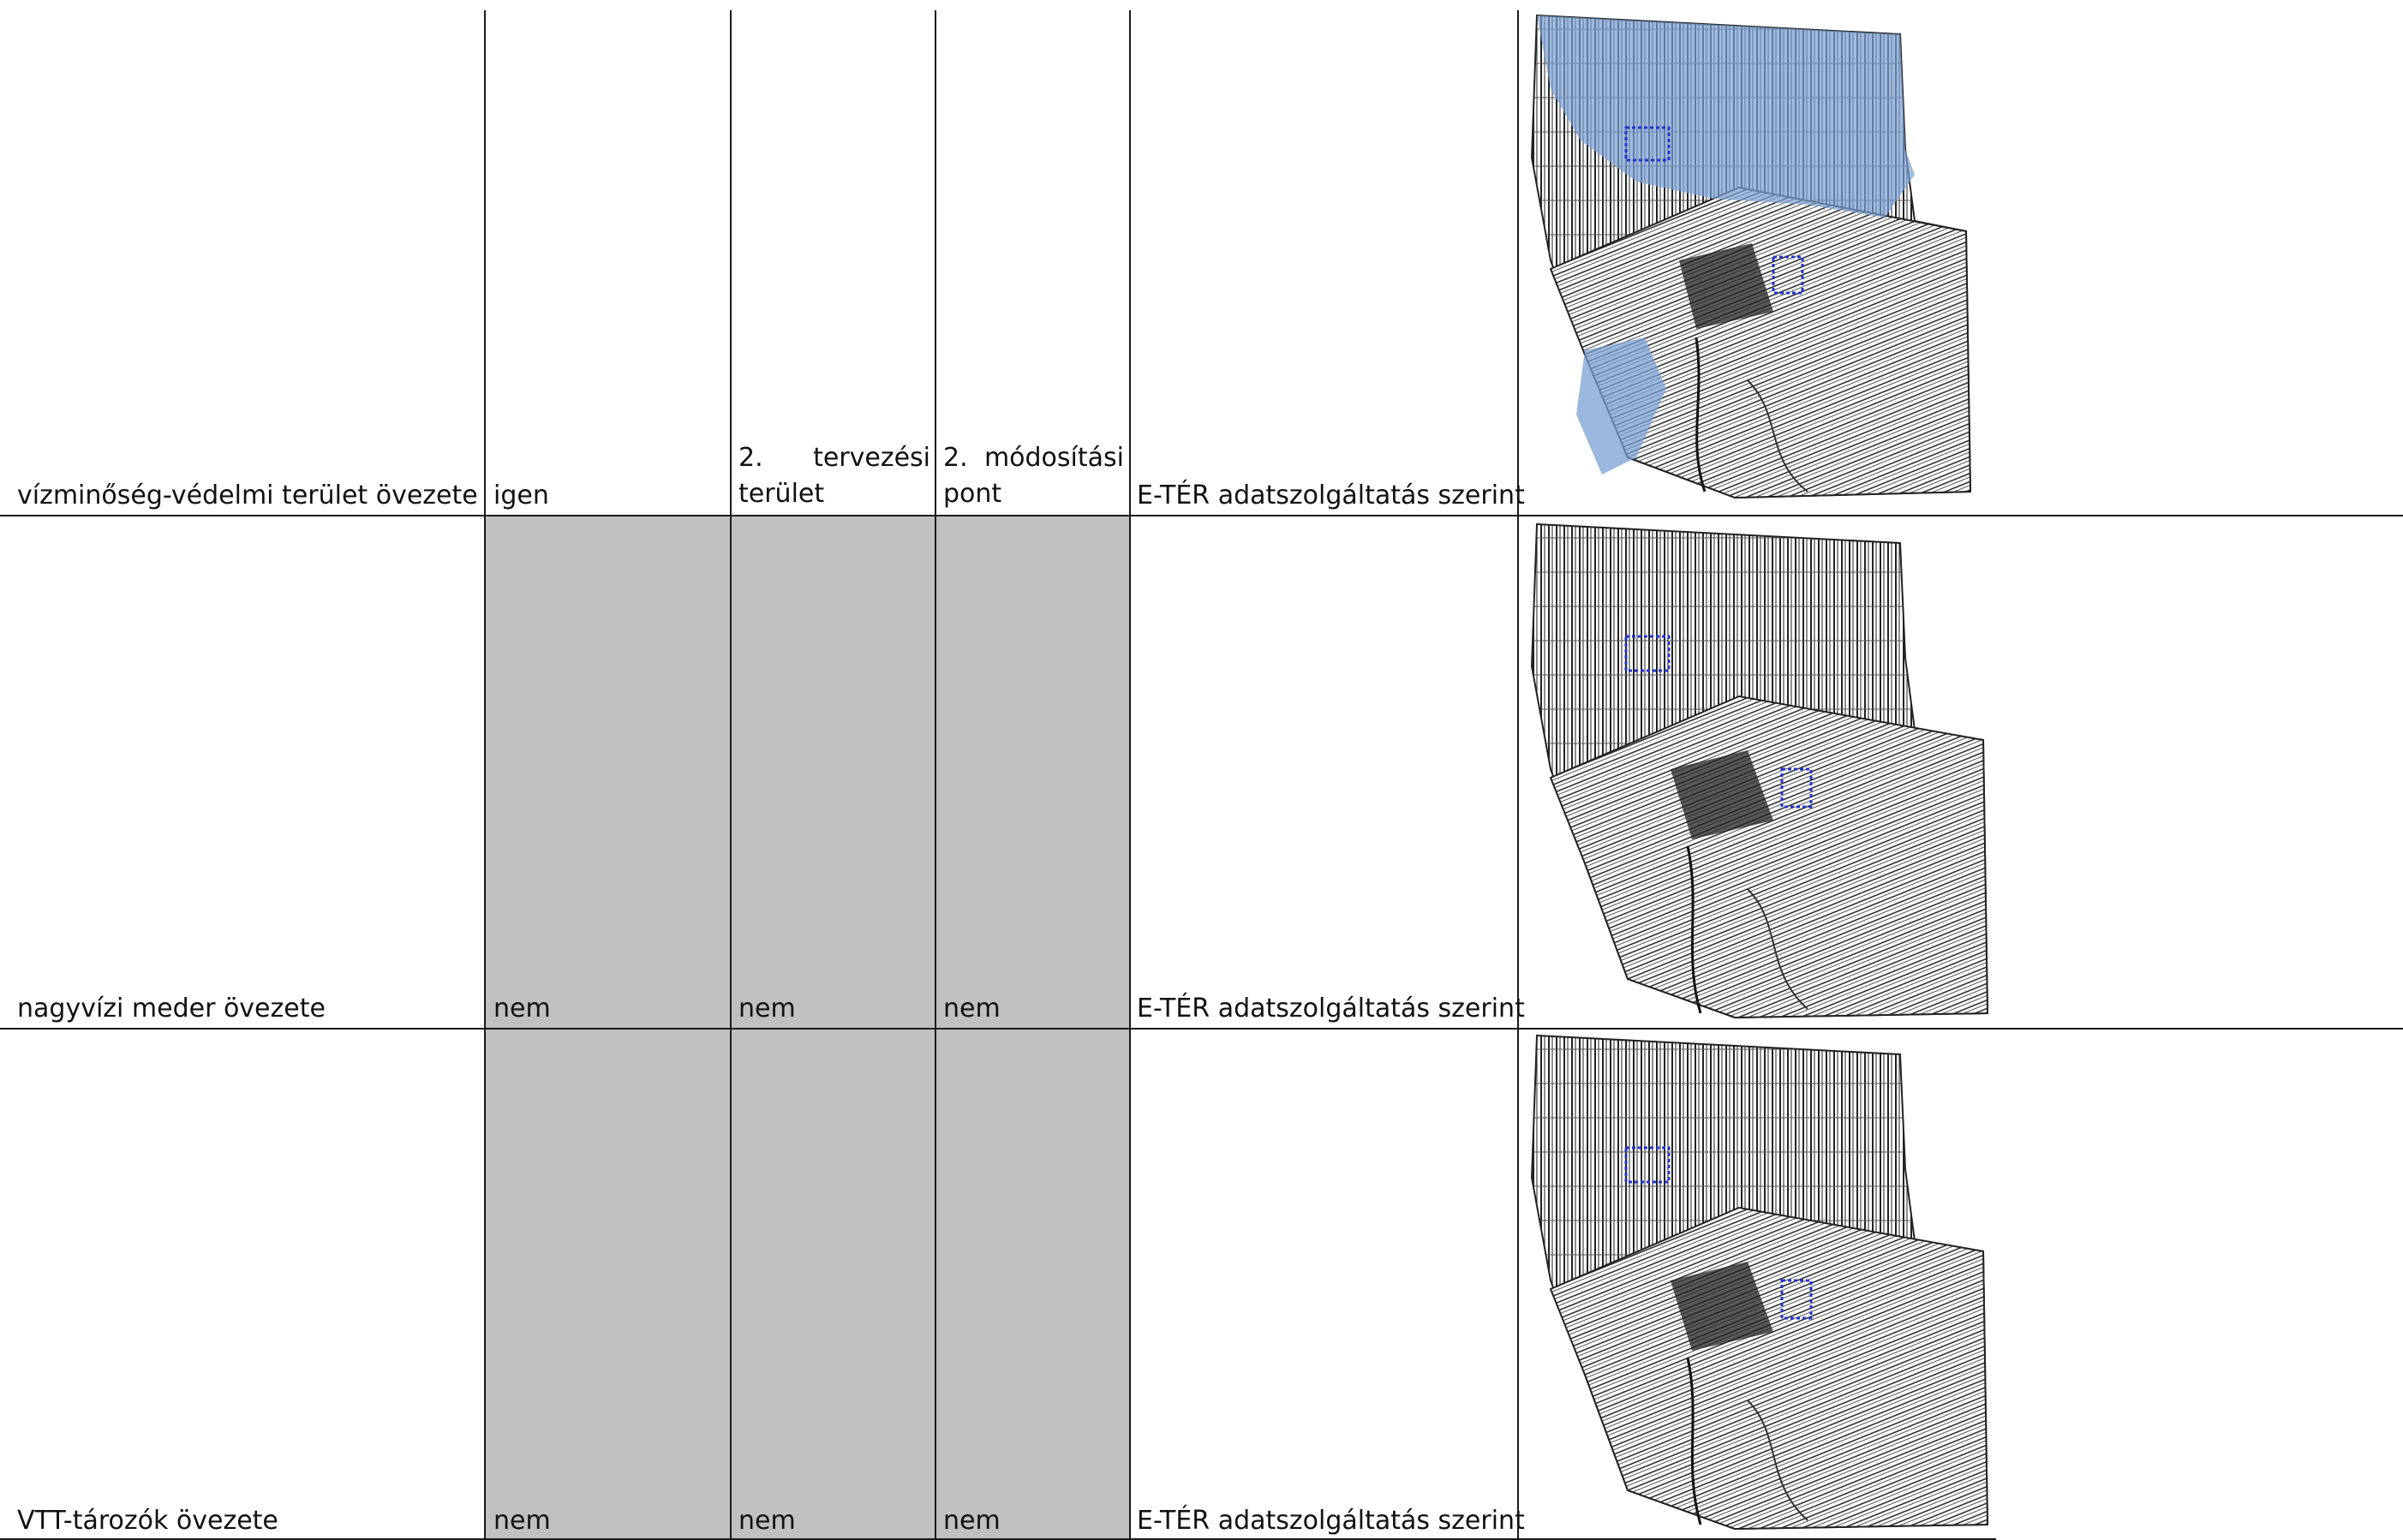  I want to click on modification-point-number: 2., so click(956, 458).